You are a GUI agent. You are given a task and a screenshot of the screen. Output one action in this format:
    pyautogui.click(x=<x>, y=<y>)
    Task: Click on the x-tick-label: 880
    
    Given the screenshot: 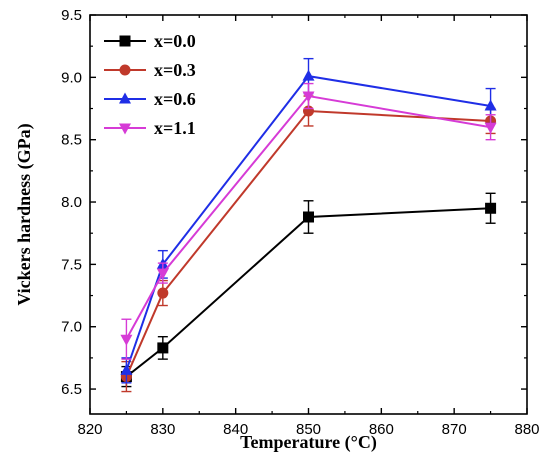 What is the action you would take?
    pyautogui.click(x=526, y=429)
    